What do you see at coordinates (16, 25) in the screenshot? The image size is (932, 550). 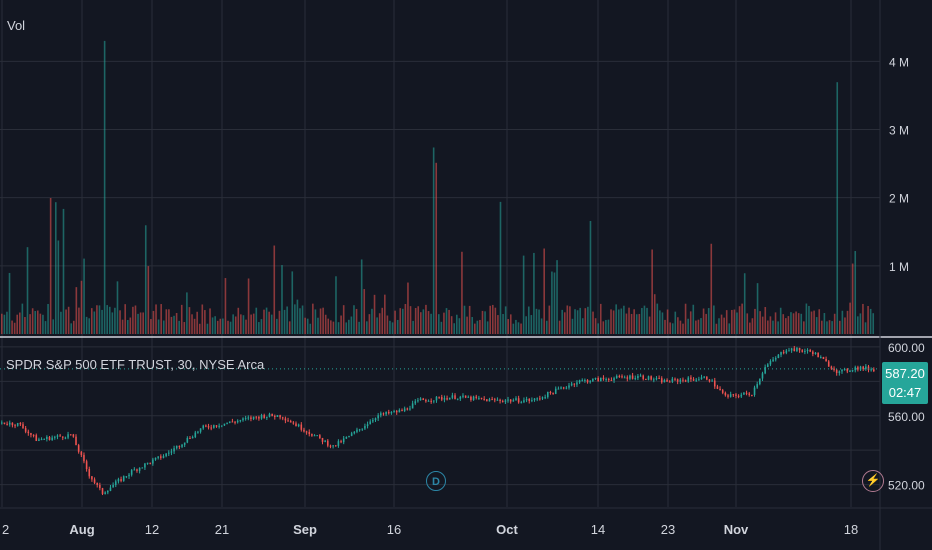 I see `volume-pane-title: Vol` at bounding box center [16, 25].